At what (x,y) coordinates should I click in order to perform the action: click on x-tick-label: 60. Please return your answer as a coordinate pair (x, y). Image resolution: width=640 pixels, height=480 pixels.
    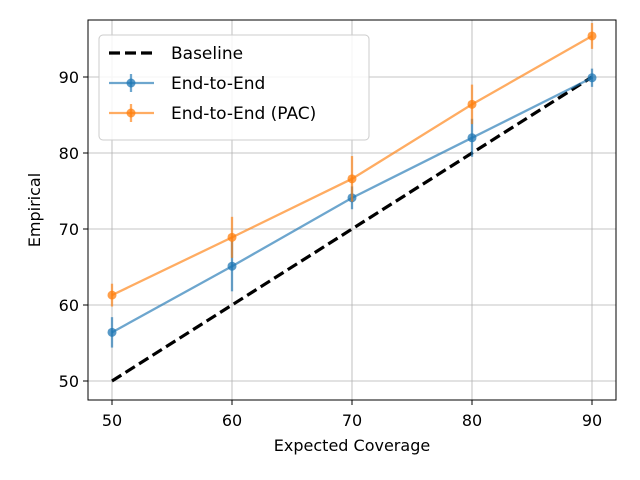
    Looking at the image, I should click on (232, 420).